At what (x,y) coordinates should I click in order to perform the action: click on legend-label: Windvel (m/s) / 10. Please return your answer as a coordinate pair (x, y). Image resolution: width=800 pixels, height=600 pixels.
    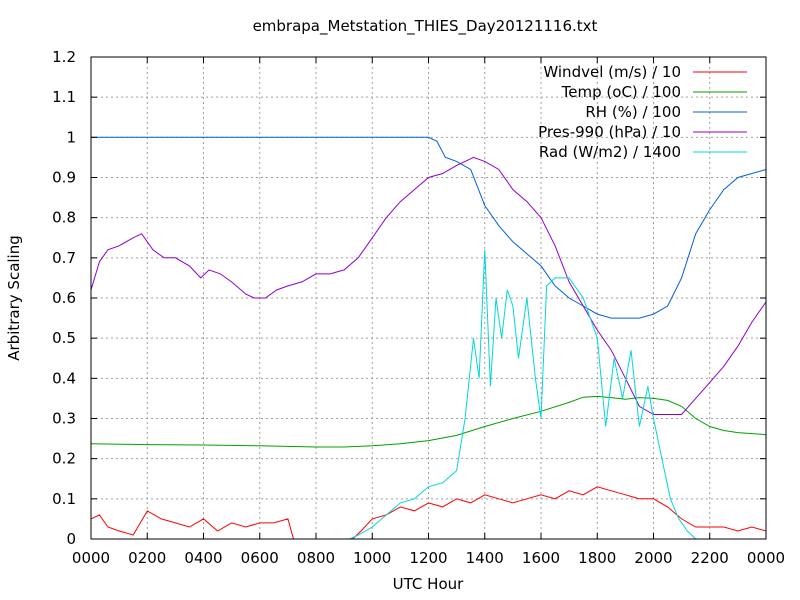
    Looking at the image, I should click on (612, 72).